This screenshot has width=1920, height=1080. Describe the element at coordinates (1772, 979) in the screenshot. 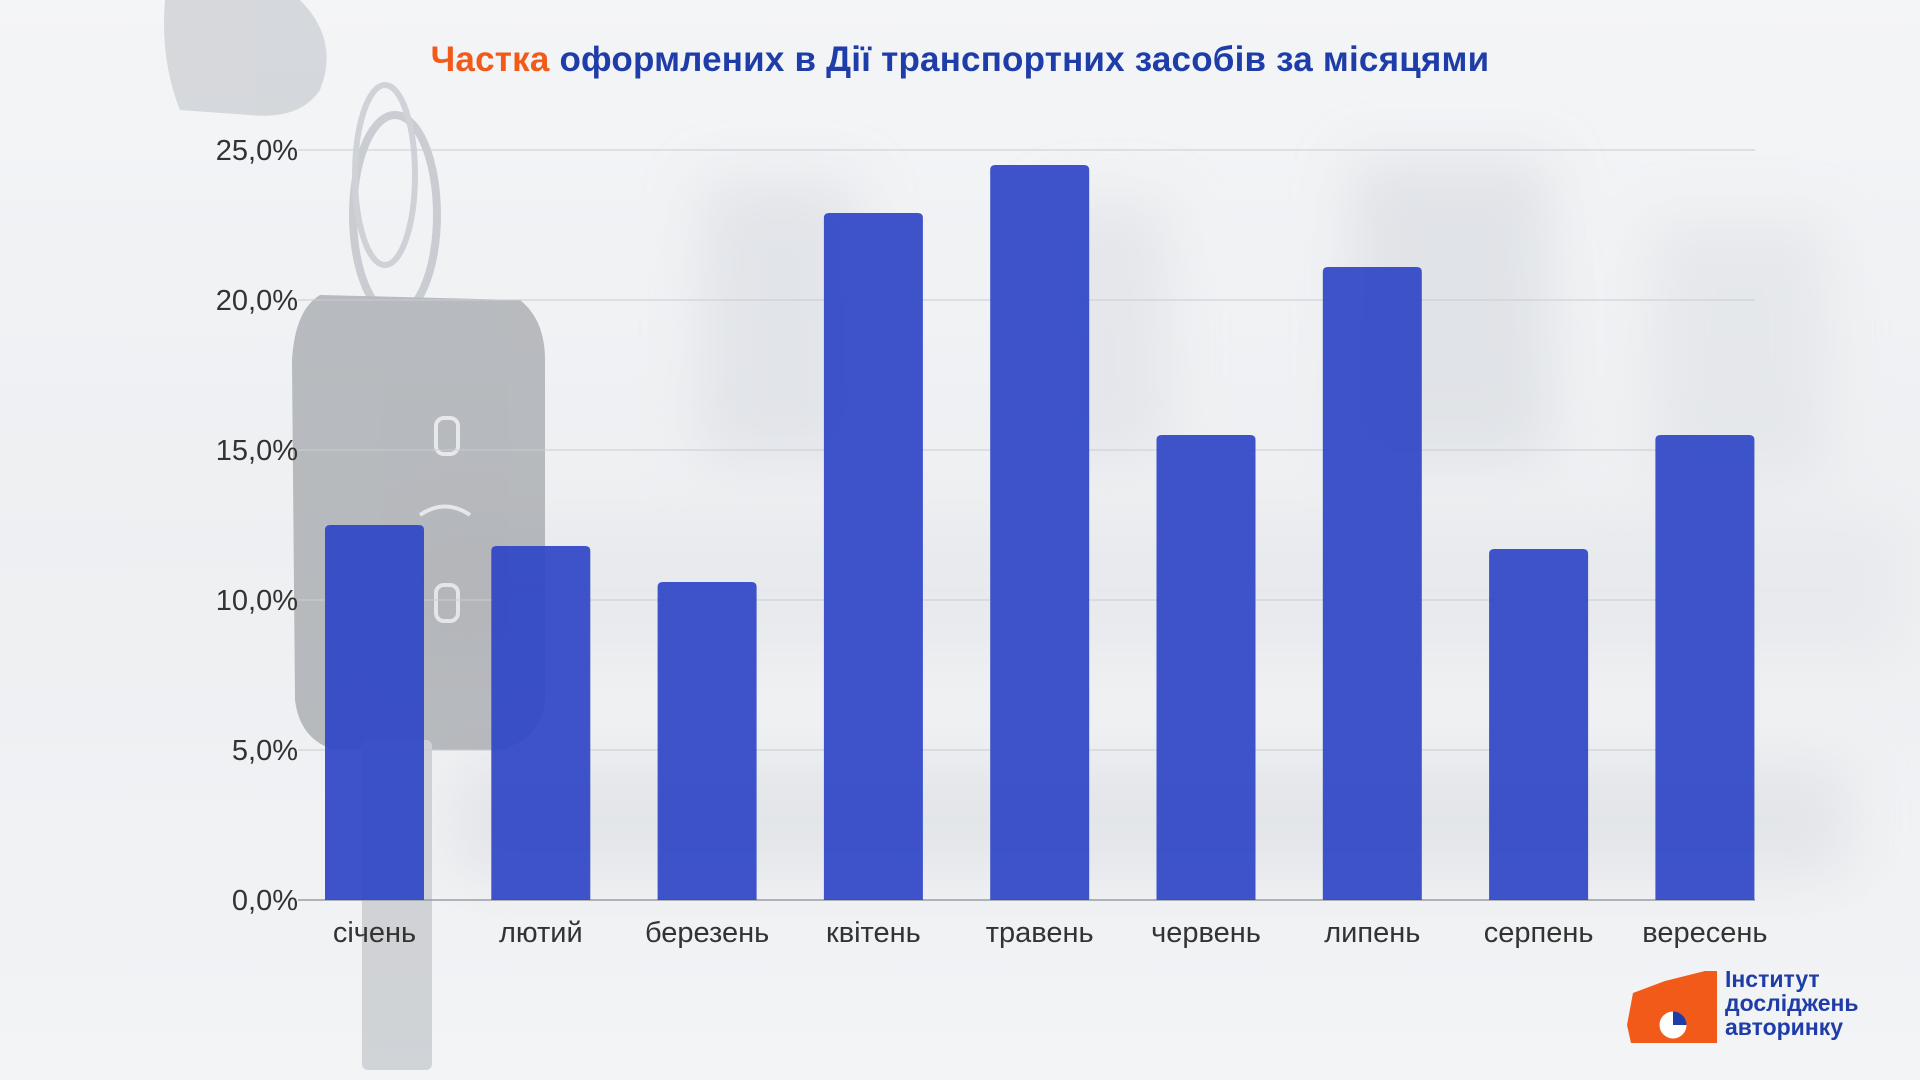

I see `logo-line-1: Інститут` at that location.